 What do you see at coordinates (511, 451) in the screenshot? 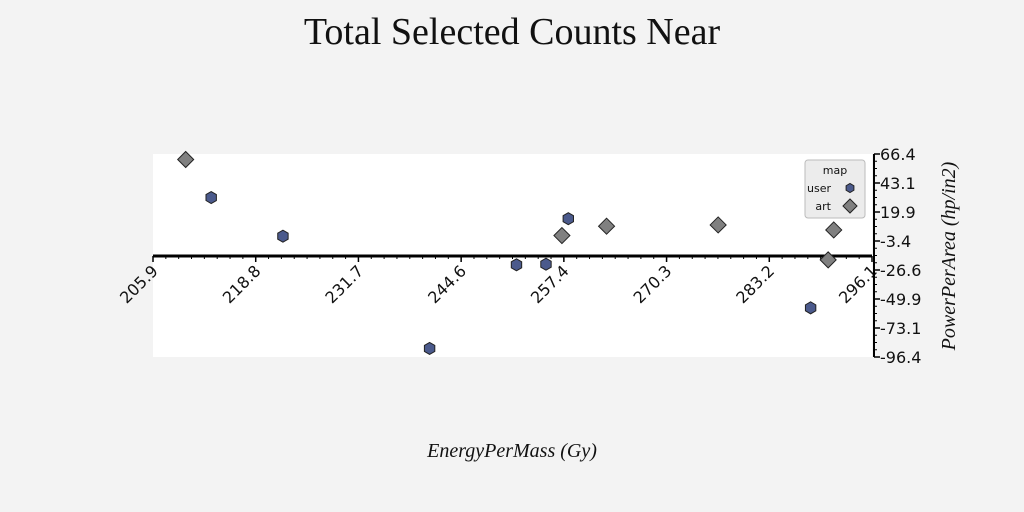
I see `x-axis-label: EnergyPerMass (Gy)` at bounding box center [511, 451].